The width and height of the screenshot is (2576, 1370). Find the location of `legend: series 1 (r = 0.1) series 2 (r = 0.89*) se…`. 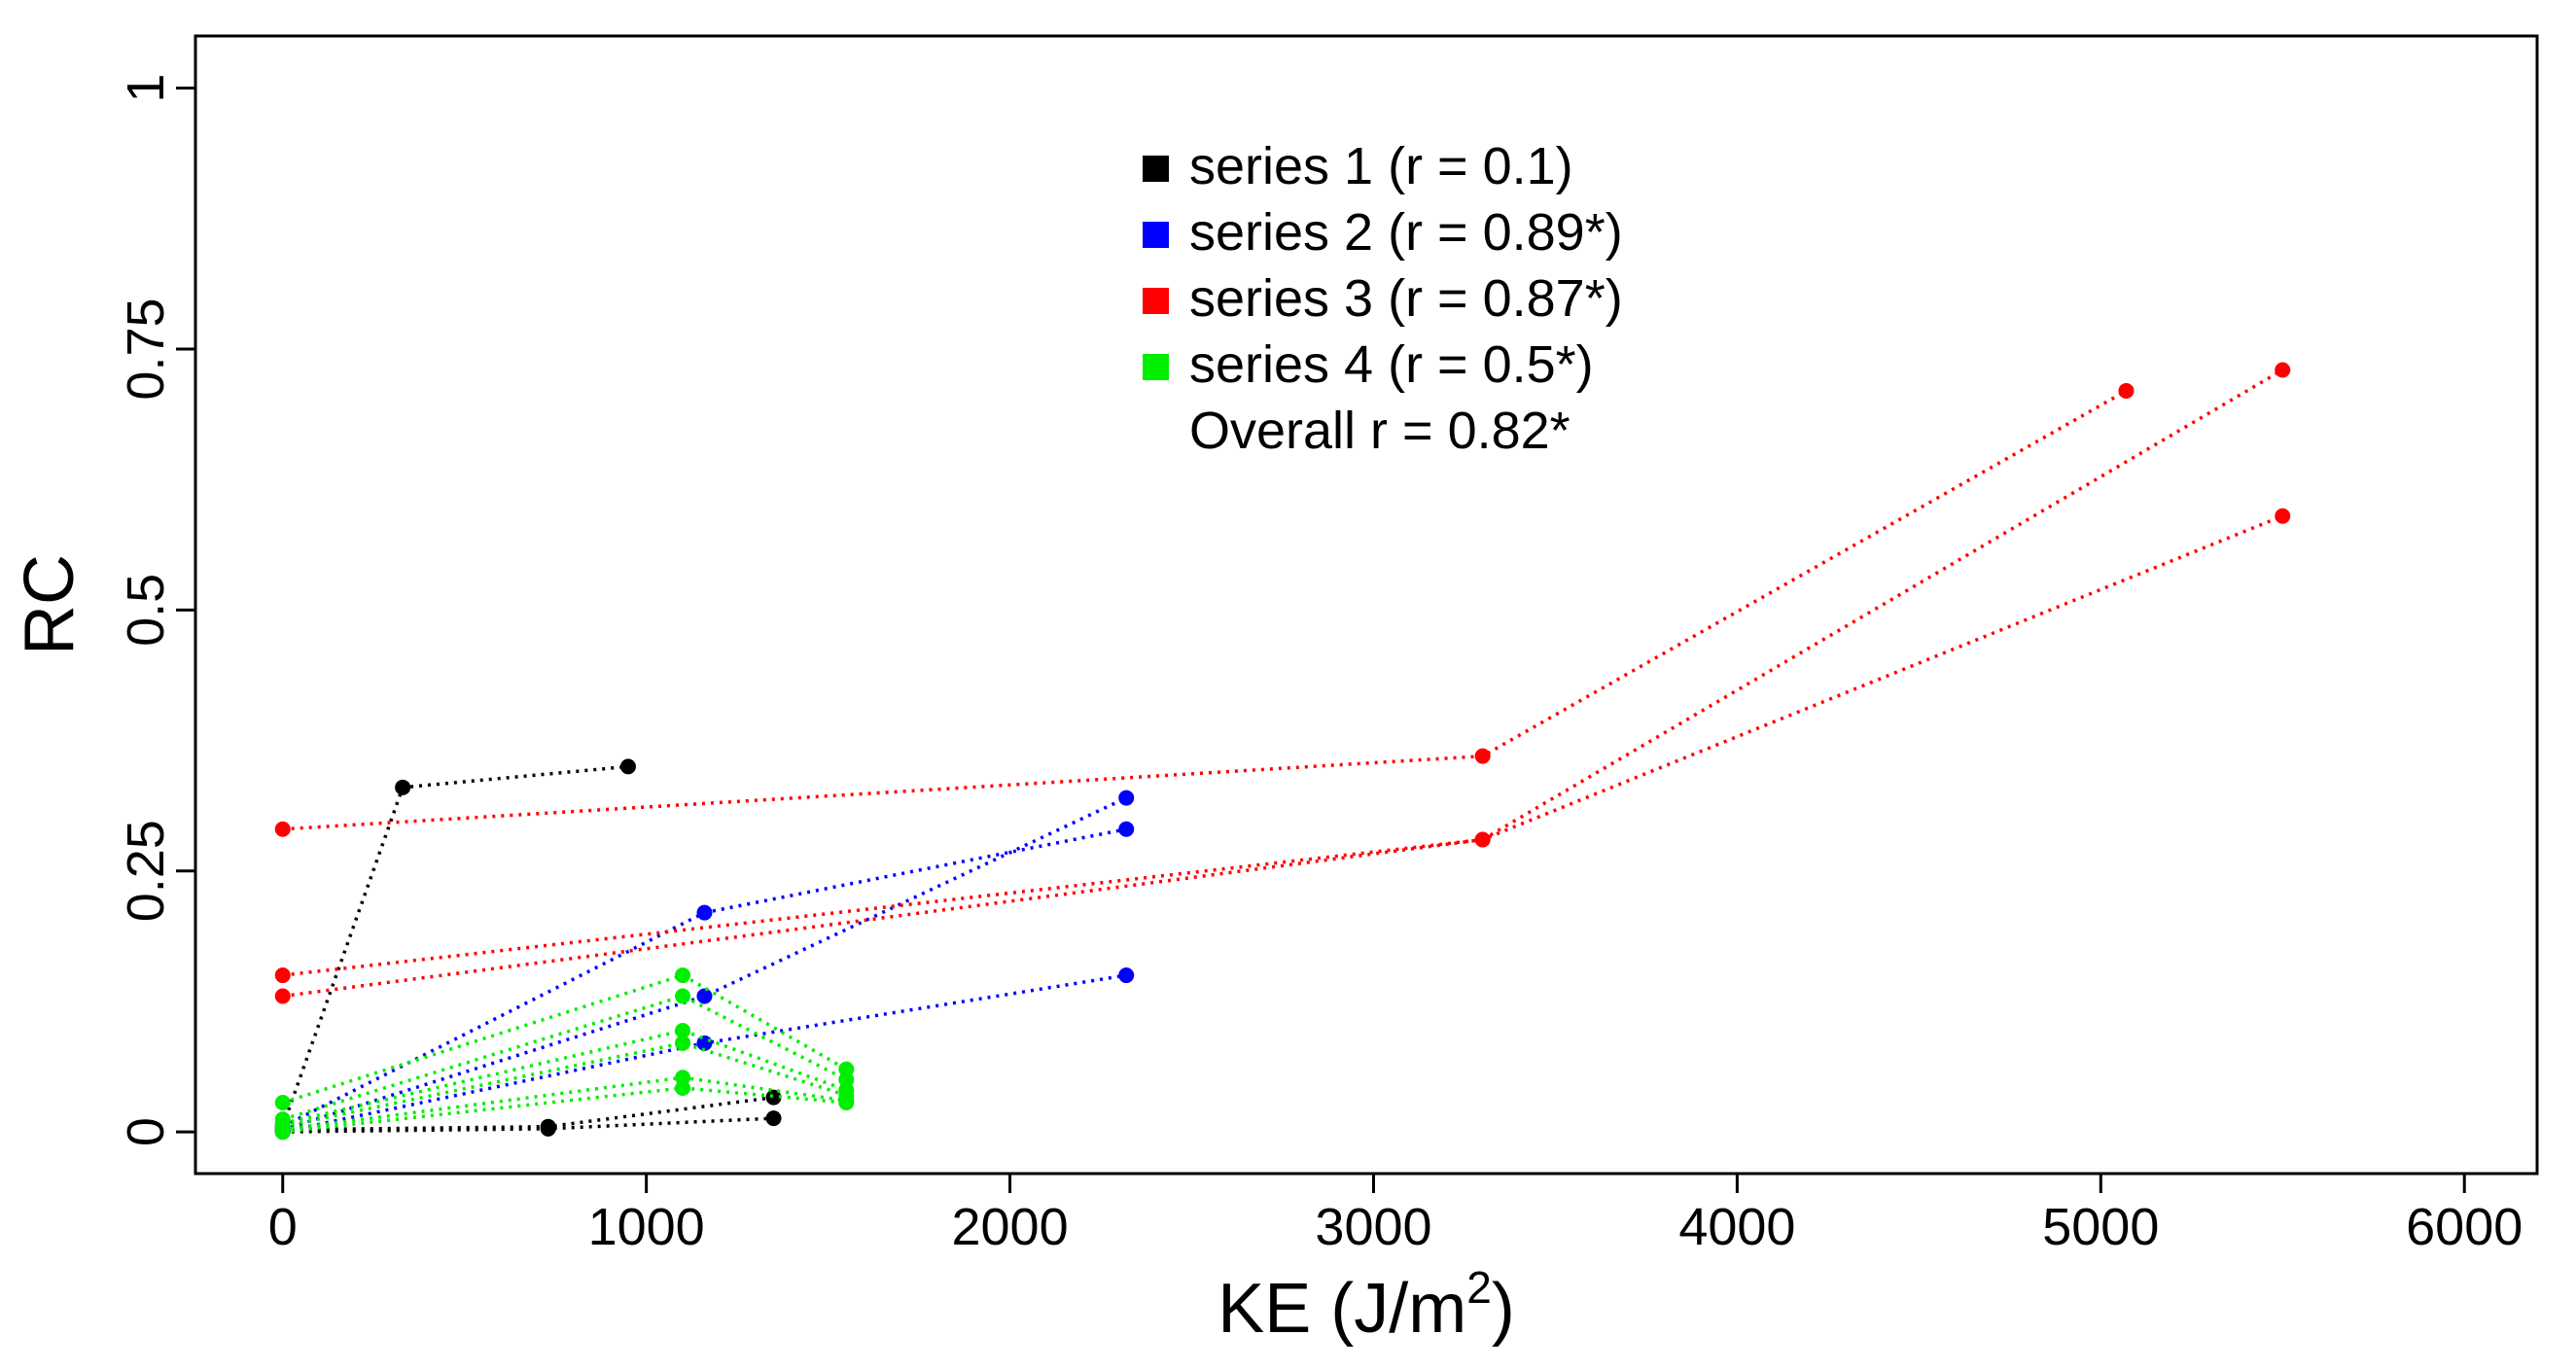

legend: series 1 (r = 0.1) series 2 (r = 0.89*) se… is located at coordinates (1383, 298).